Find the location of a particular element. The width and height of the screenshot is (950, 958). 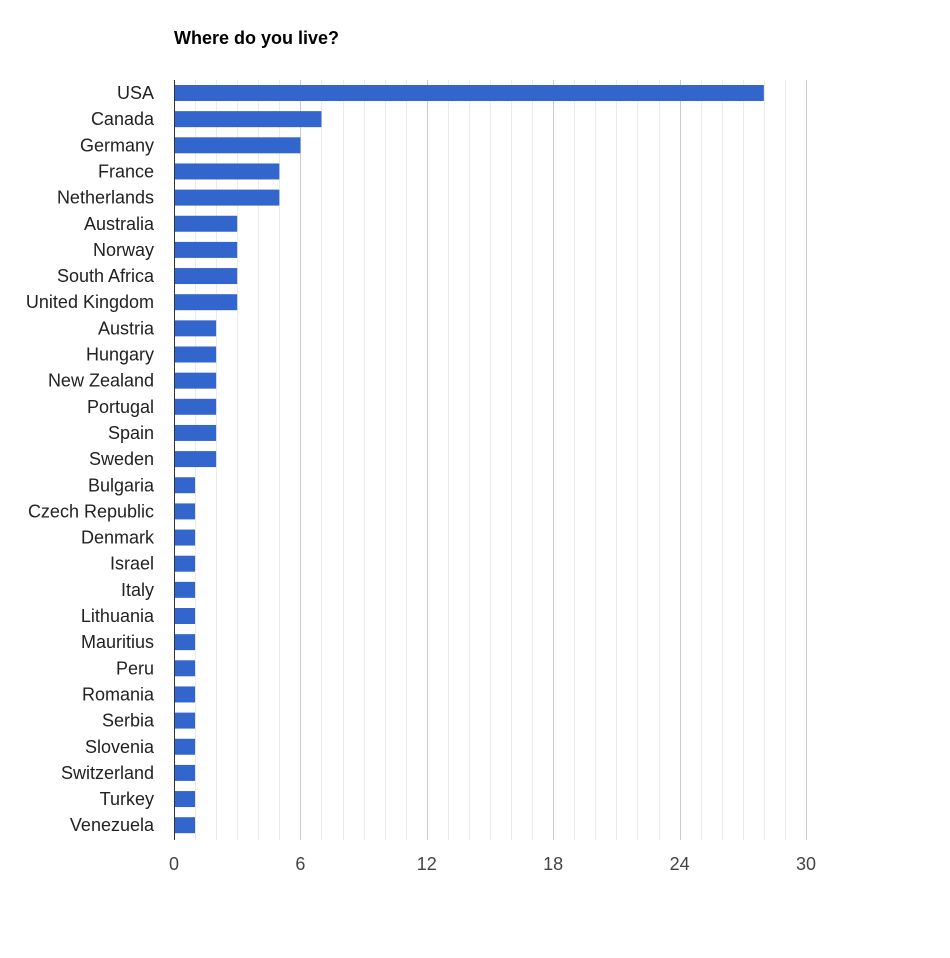

category-label: Norway is located at coordinates (123, 250).